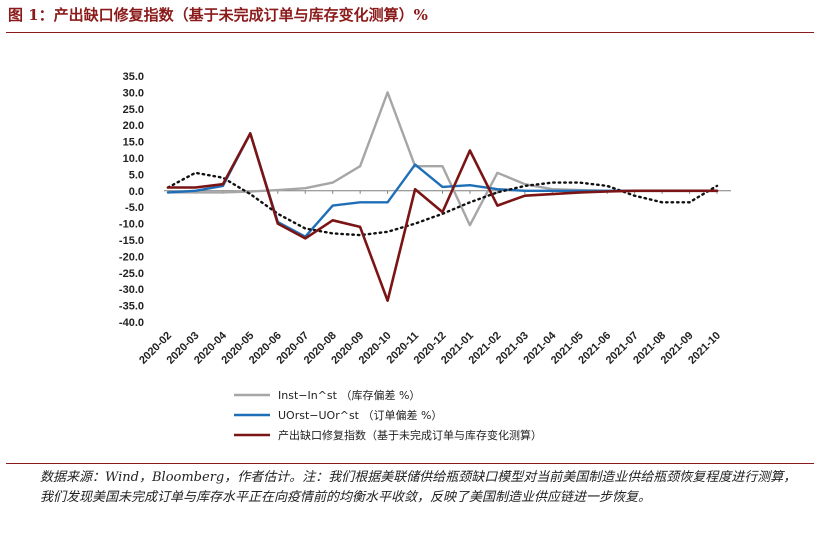 This screenshot has width=821, height=550. Describe the element at coordinates (131, 241) in the screenshot. I see `y-tick-label: -15.0` at that location.